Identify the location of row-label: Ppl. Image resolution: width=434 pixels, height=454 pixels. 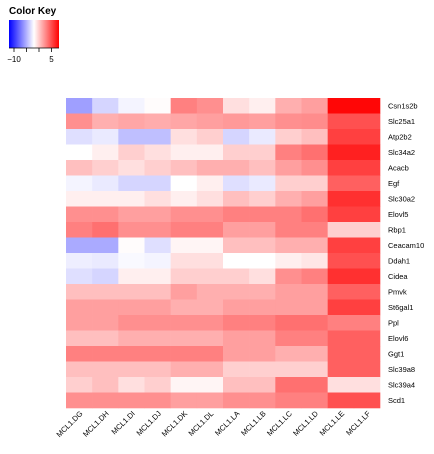
(393, 322).